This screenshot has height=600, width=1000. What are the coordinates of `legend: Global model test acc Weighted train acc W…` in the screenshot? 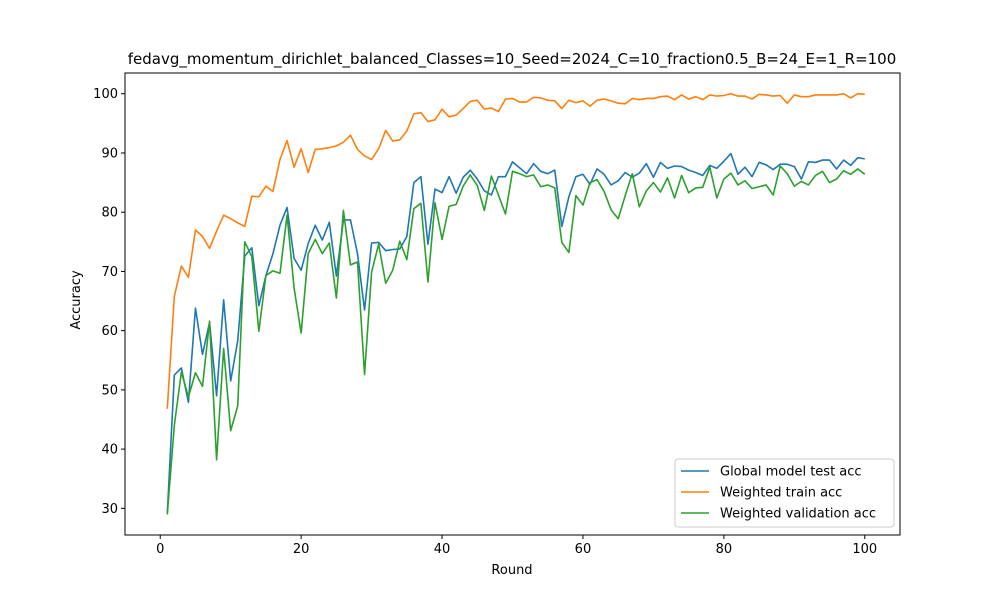 It's located at (784, 493).